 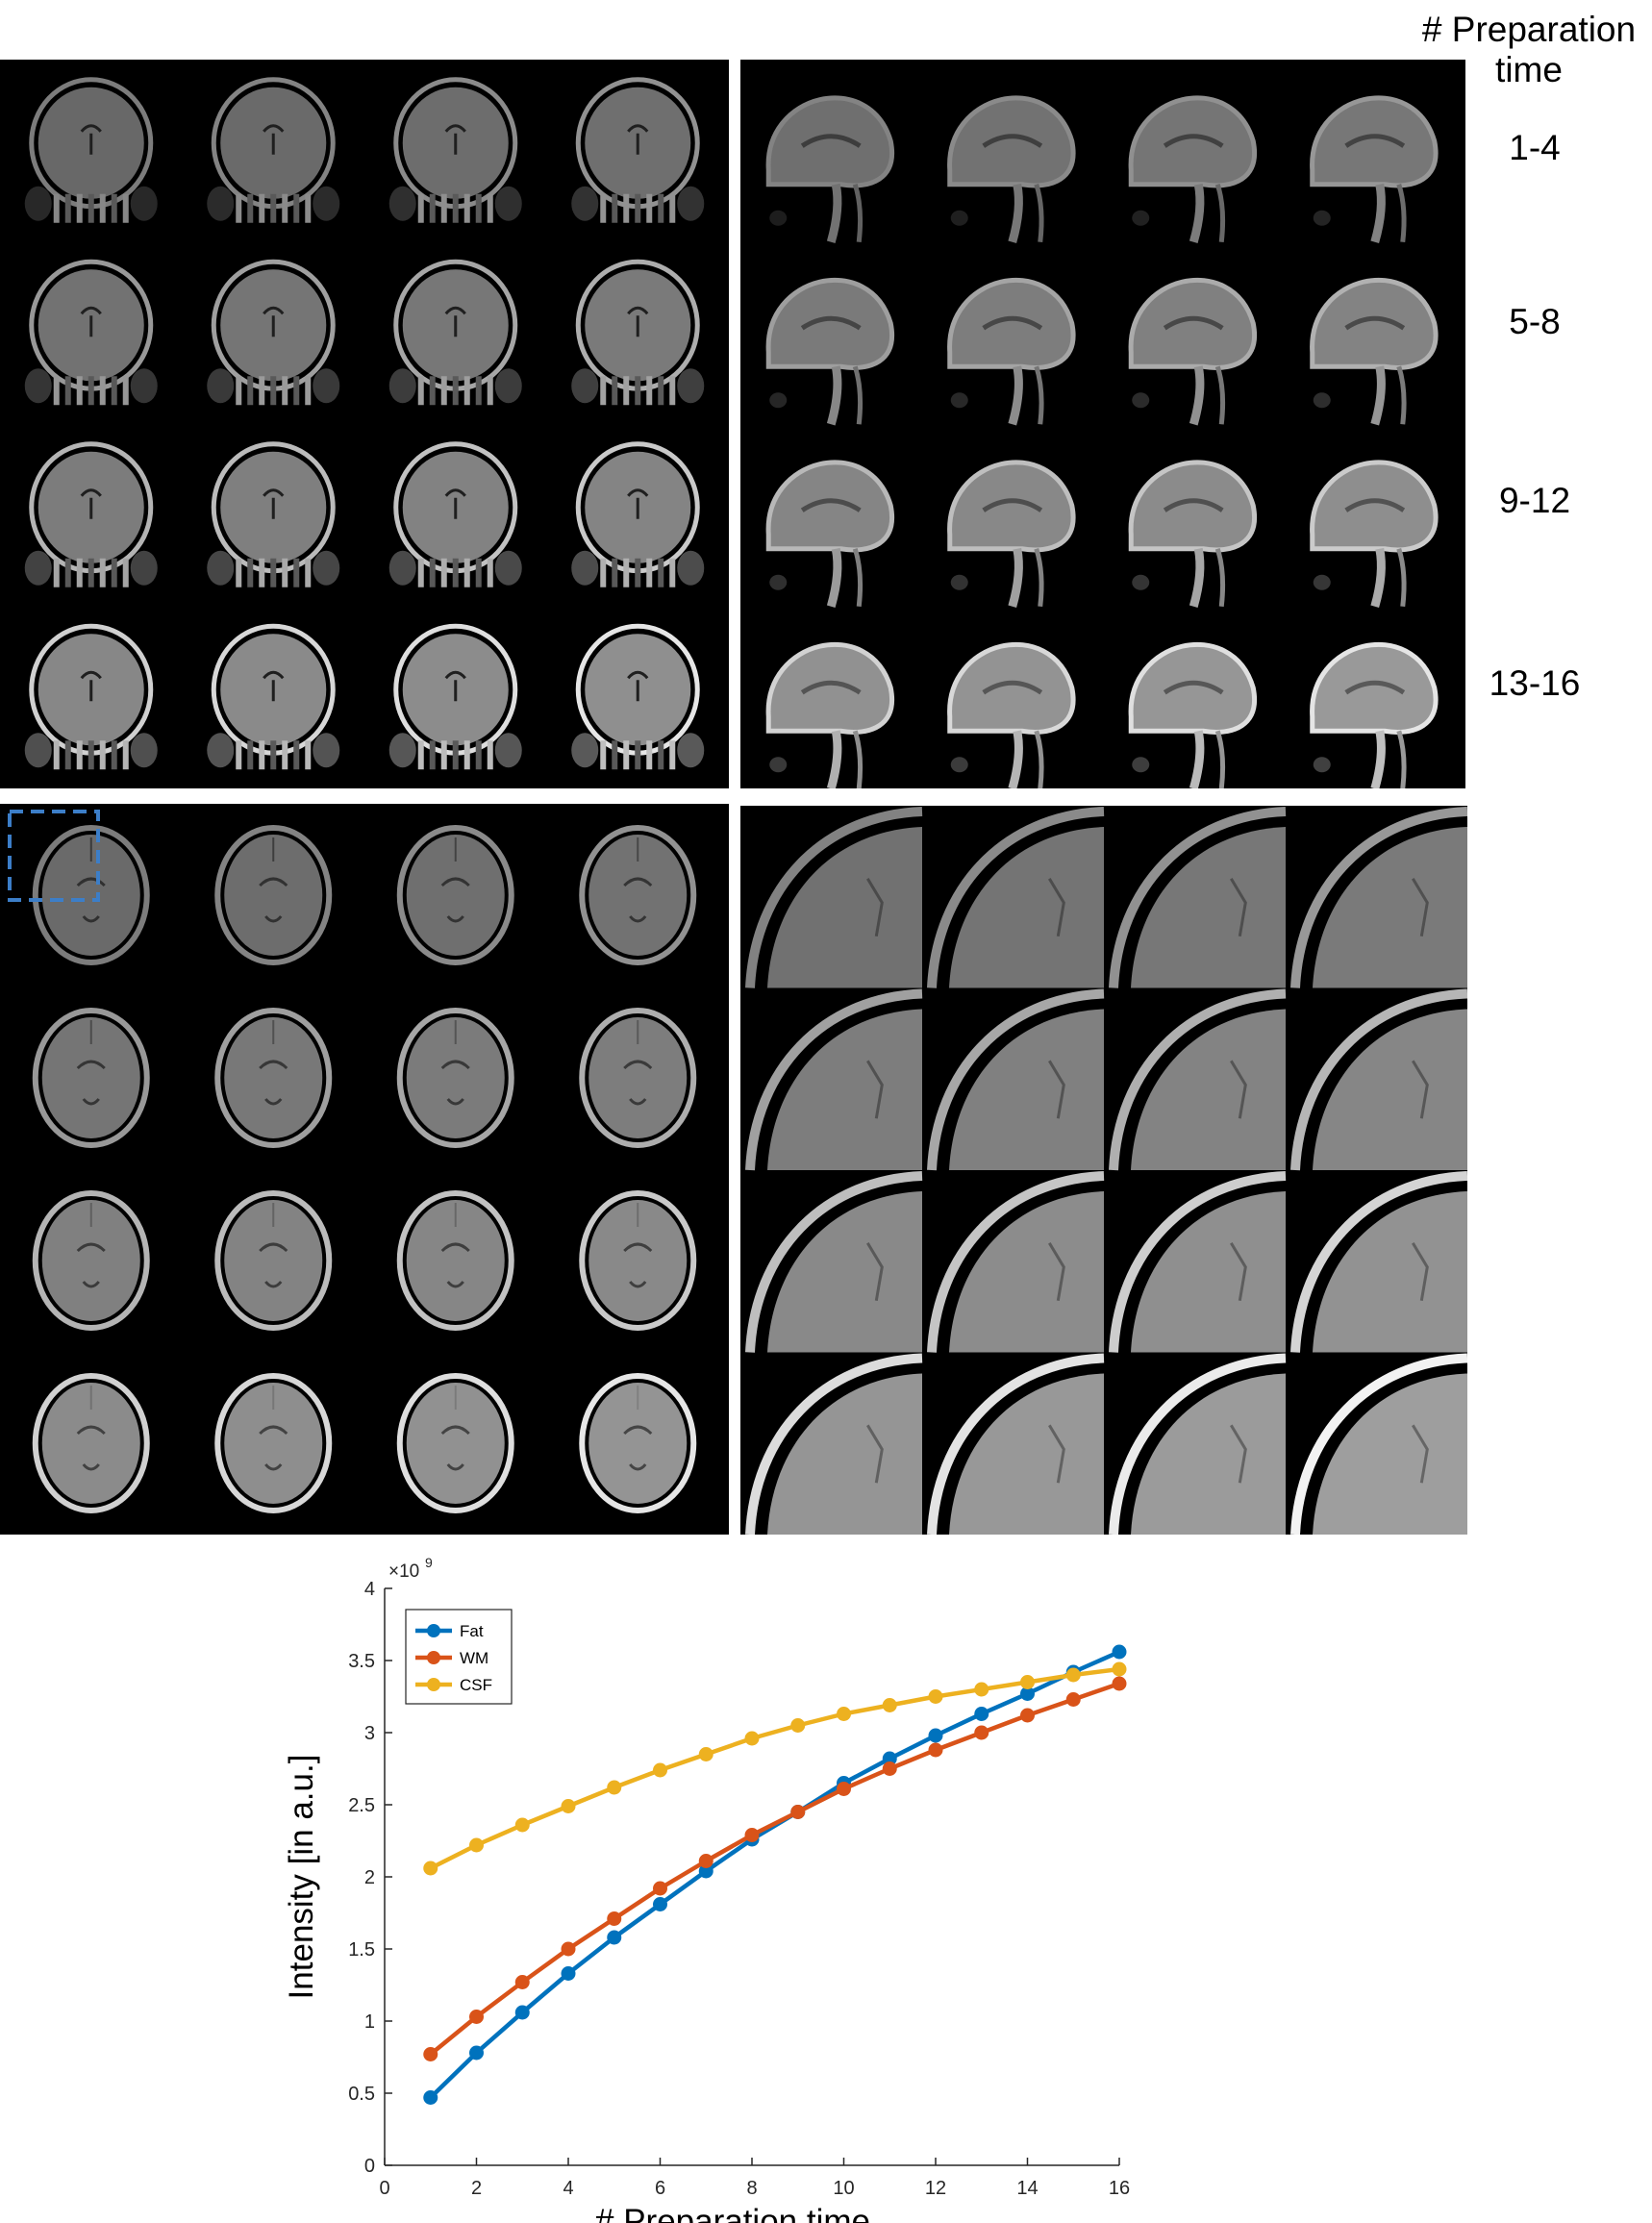 I want to click on y-tick-label: 1.5, so click(x=361, y=1950).